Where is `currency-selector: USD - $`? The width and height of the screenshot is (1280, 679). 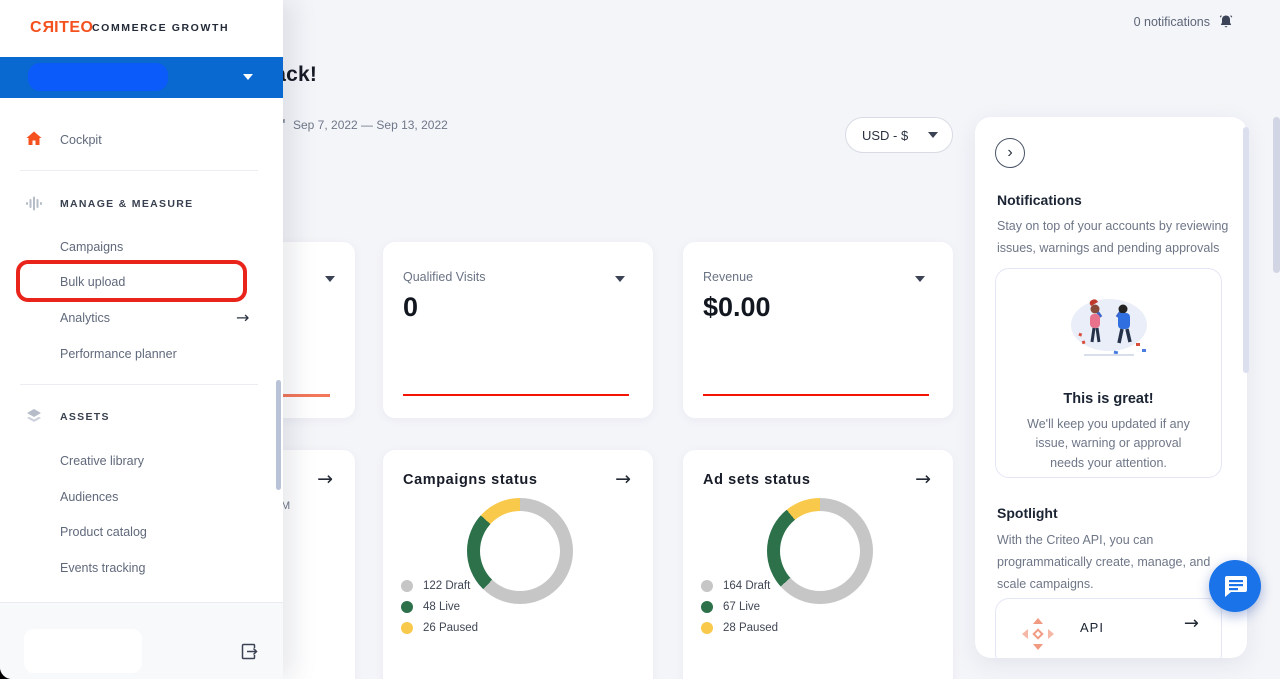
currency-selector: USD - $ is located at coordinates (899, 135).